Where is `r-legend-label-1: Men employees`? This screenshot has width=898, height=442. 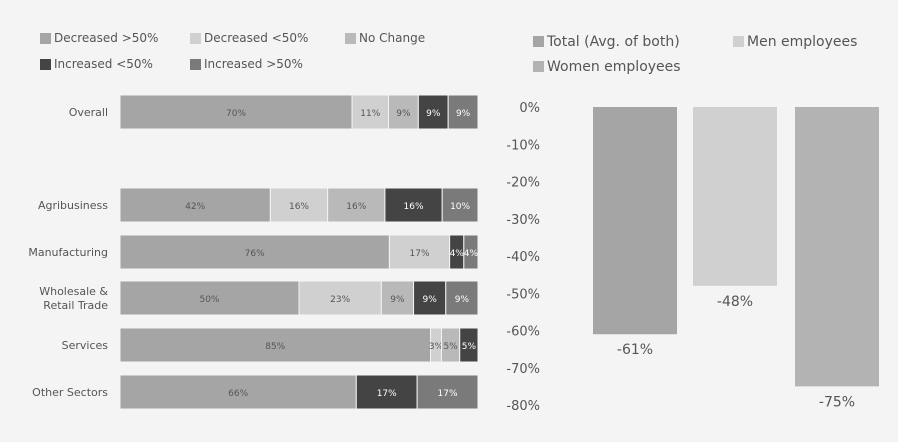 r-legend-label-1: Men employees is located at coordinates (802, 42).